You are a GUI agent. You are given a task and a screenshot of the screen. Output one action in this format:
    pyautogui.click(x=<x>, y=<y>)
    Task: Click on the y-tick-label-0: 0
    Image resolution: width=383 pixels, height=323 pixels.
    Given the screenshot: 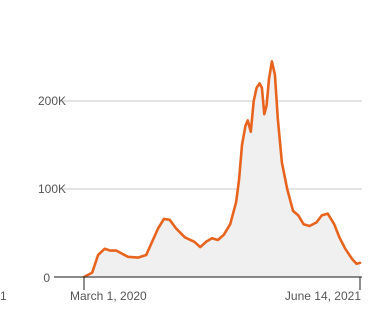 What is the action you would take?
    pyautogui.click(x=46, y=278)
    